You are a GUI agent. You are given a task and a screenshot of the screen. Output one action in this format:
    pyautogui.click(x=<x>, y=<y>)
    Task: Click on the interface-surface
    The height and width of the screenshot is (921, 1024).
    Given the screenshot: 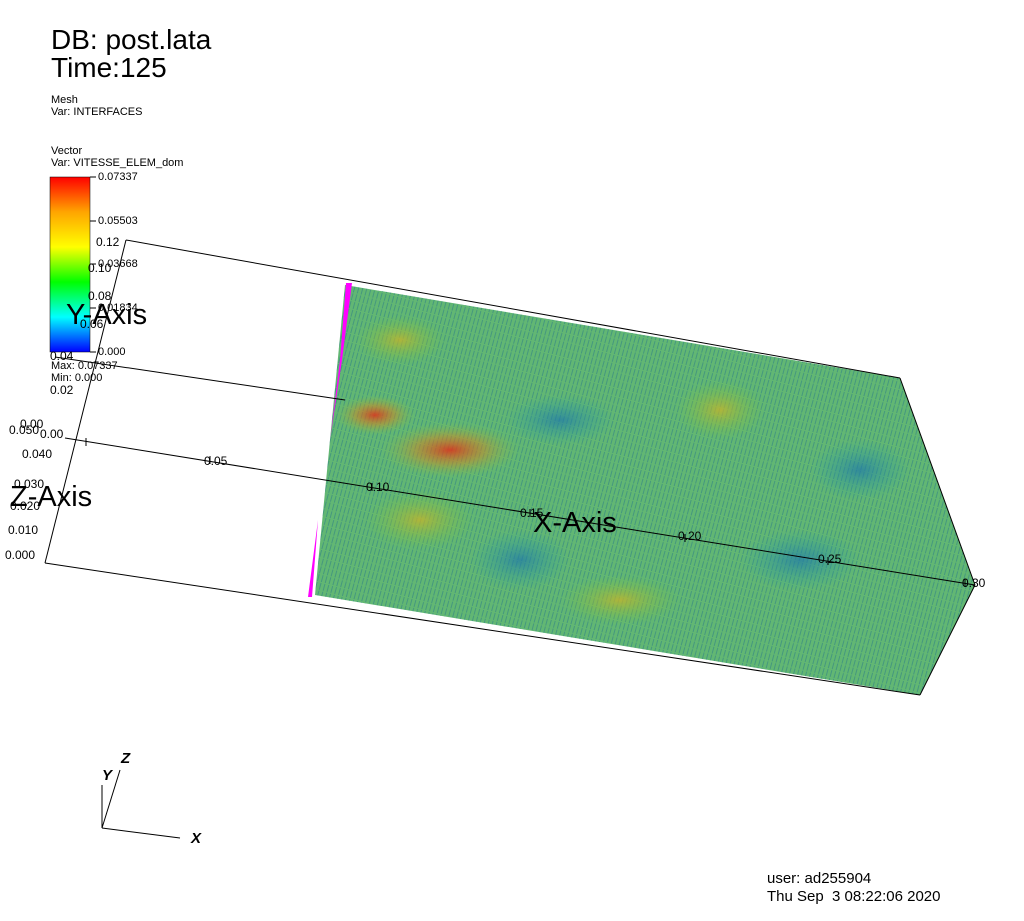 What is the action you would take?
    pyautogui.click(x=330, y=440)
    